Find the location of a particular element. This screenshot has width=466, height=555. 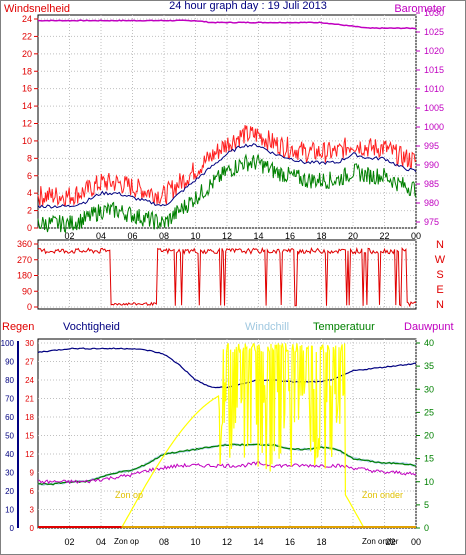

hum-axis-label: 50 is located at coordinates (9, 436).